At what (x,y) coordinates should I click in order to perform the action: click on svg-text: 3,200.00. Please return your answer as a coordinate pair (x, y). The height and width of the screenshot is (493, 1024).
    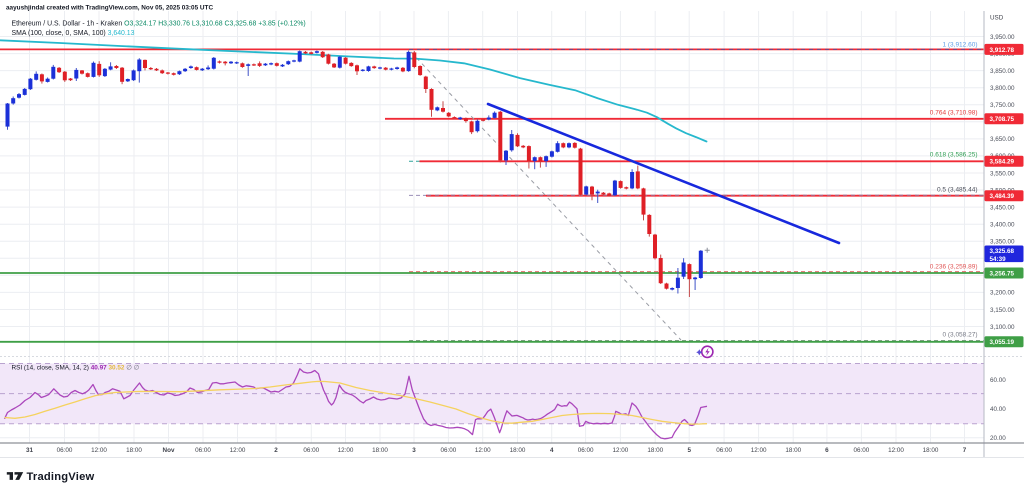
    Looking at the image, I should click on (1002, 293).